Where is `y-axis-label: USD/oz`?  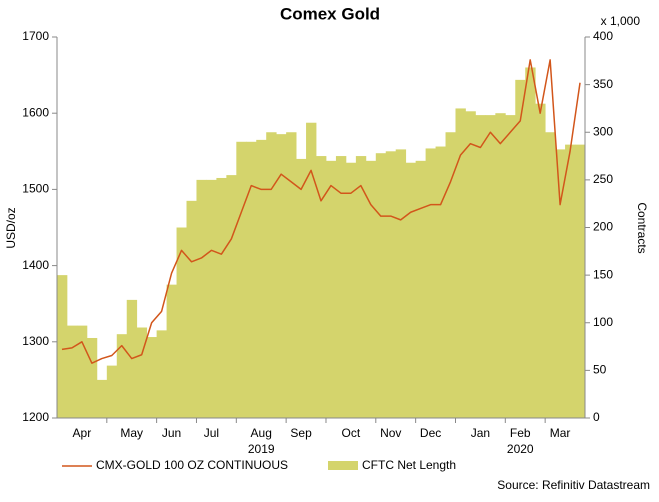
y-axis-label: USD/oz is located at coordinates (11, 227).